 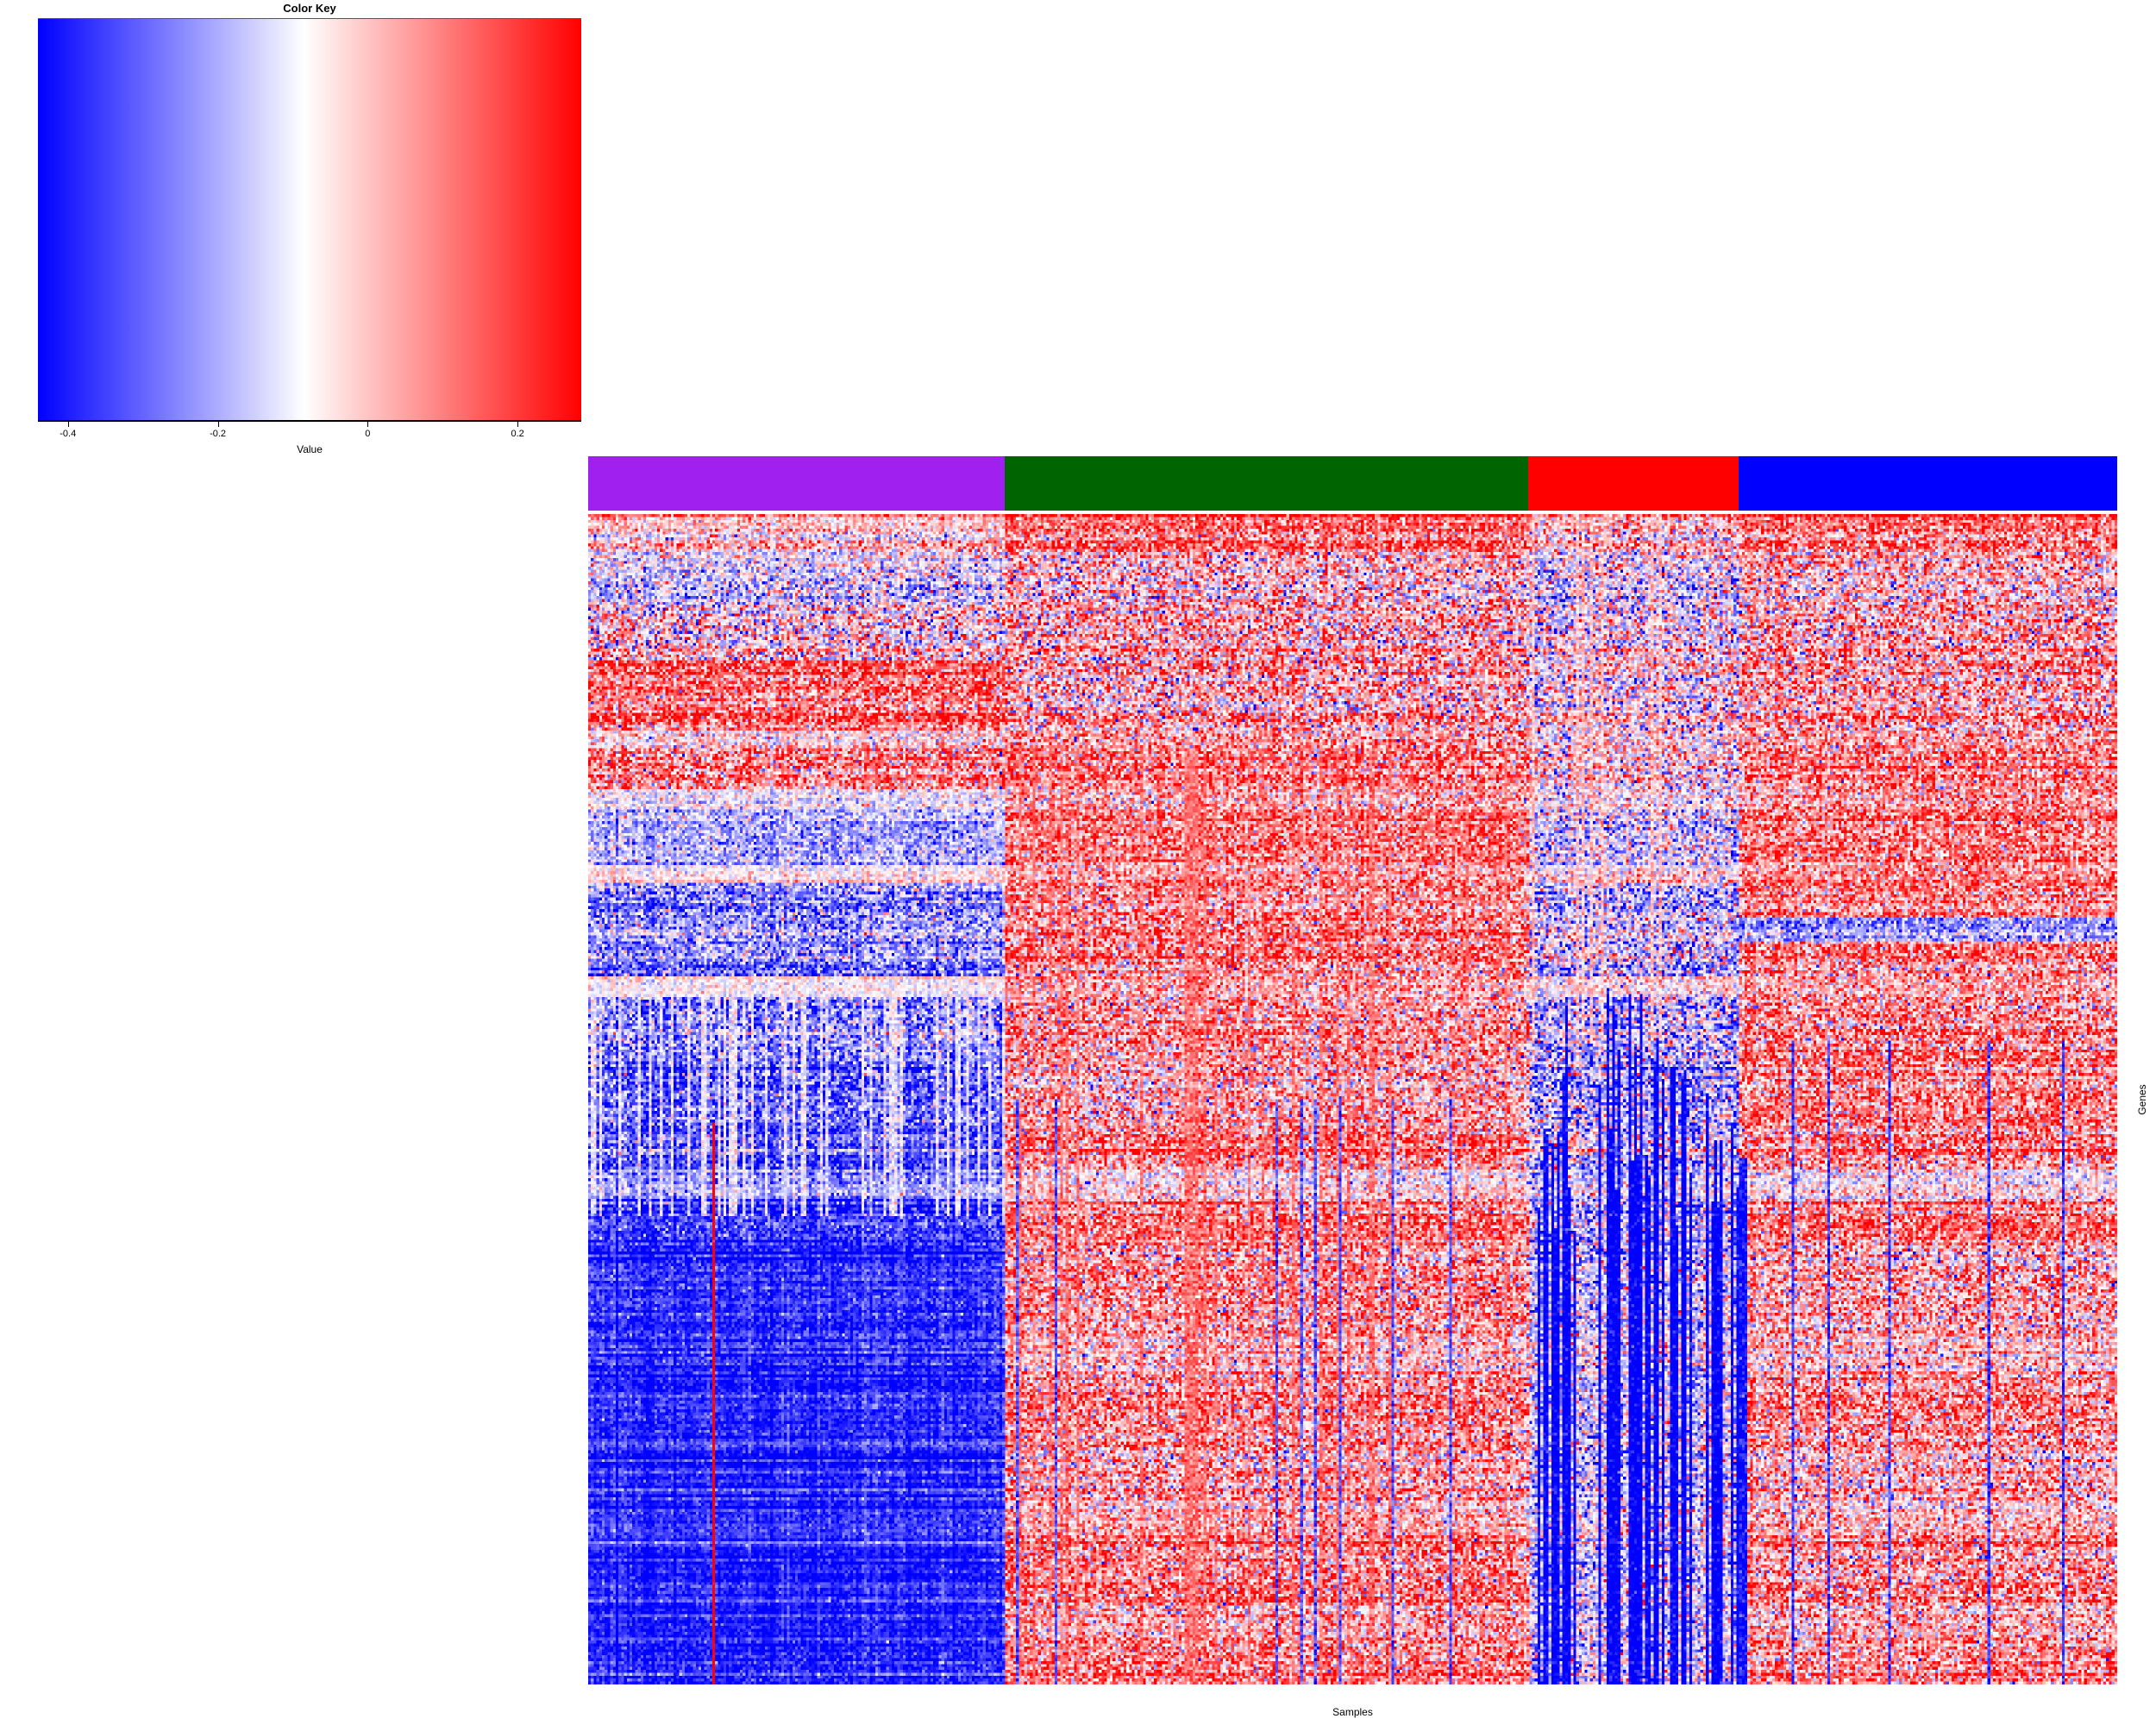 What do you see at coordinates (309, 9) in the screenshot?
I see `color-key-title: Color Key` at bounding box center [309, 9].